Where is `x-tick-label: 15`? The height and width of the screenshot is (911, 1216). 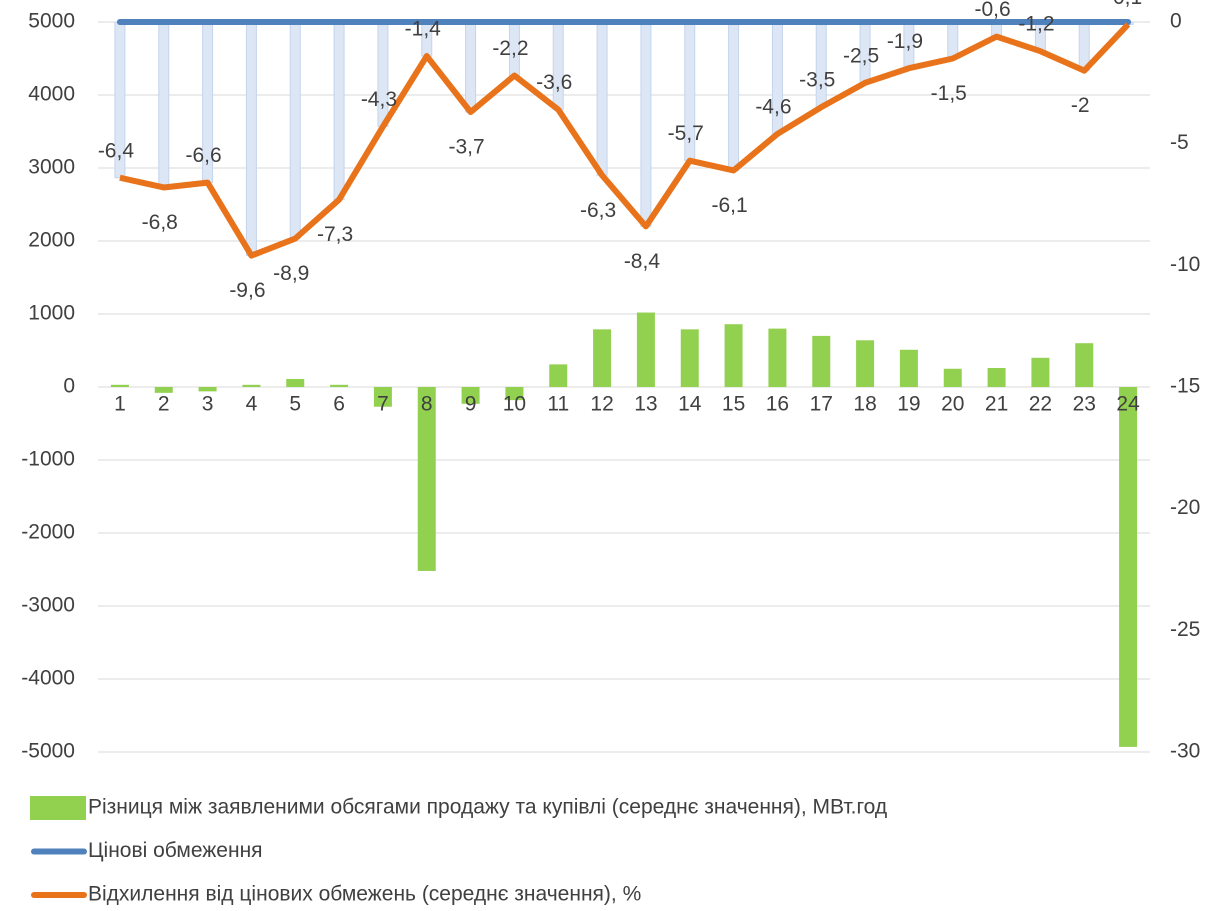 x-tick-label: 15 is located at coordinates (733, 404).